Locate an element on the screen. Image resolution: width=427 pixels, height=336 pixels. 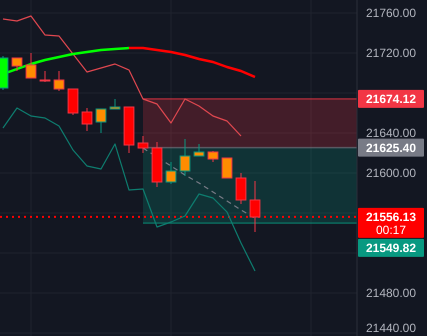
y-tick-label: 21720.00 is located at coordinates (391, 53).